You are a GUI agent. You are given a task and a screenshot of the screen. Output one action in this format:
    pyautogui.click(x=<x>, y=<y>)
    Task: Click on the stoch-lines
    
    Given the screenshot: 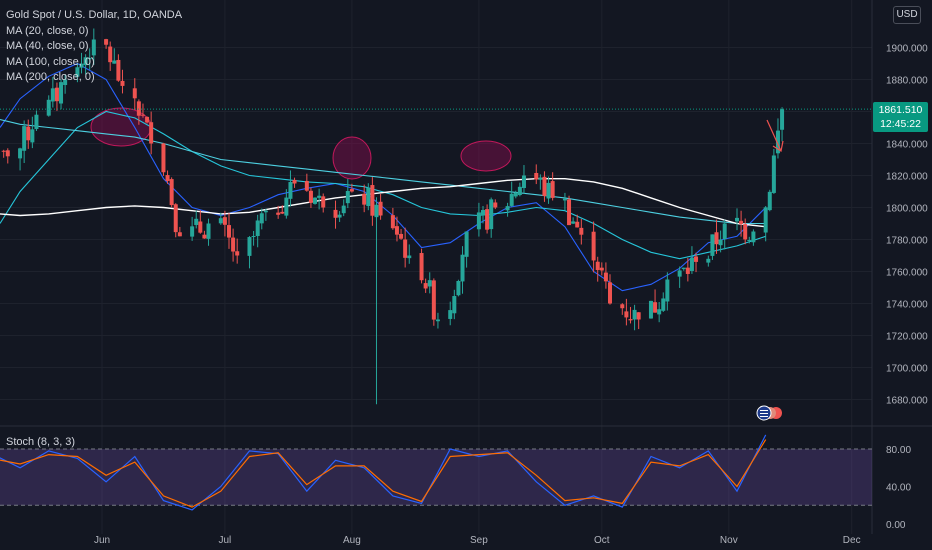 What is the action you would take?
    pyautogui.click(x=383, y=472)
    